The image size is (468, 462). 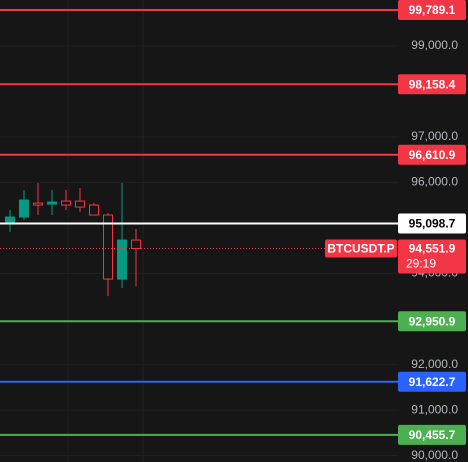 I want to click on price-label: 99,789.1, so click(x=432, y=10).